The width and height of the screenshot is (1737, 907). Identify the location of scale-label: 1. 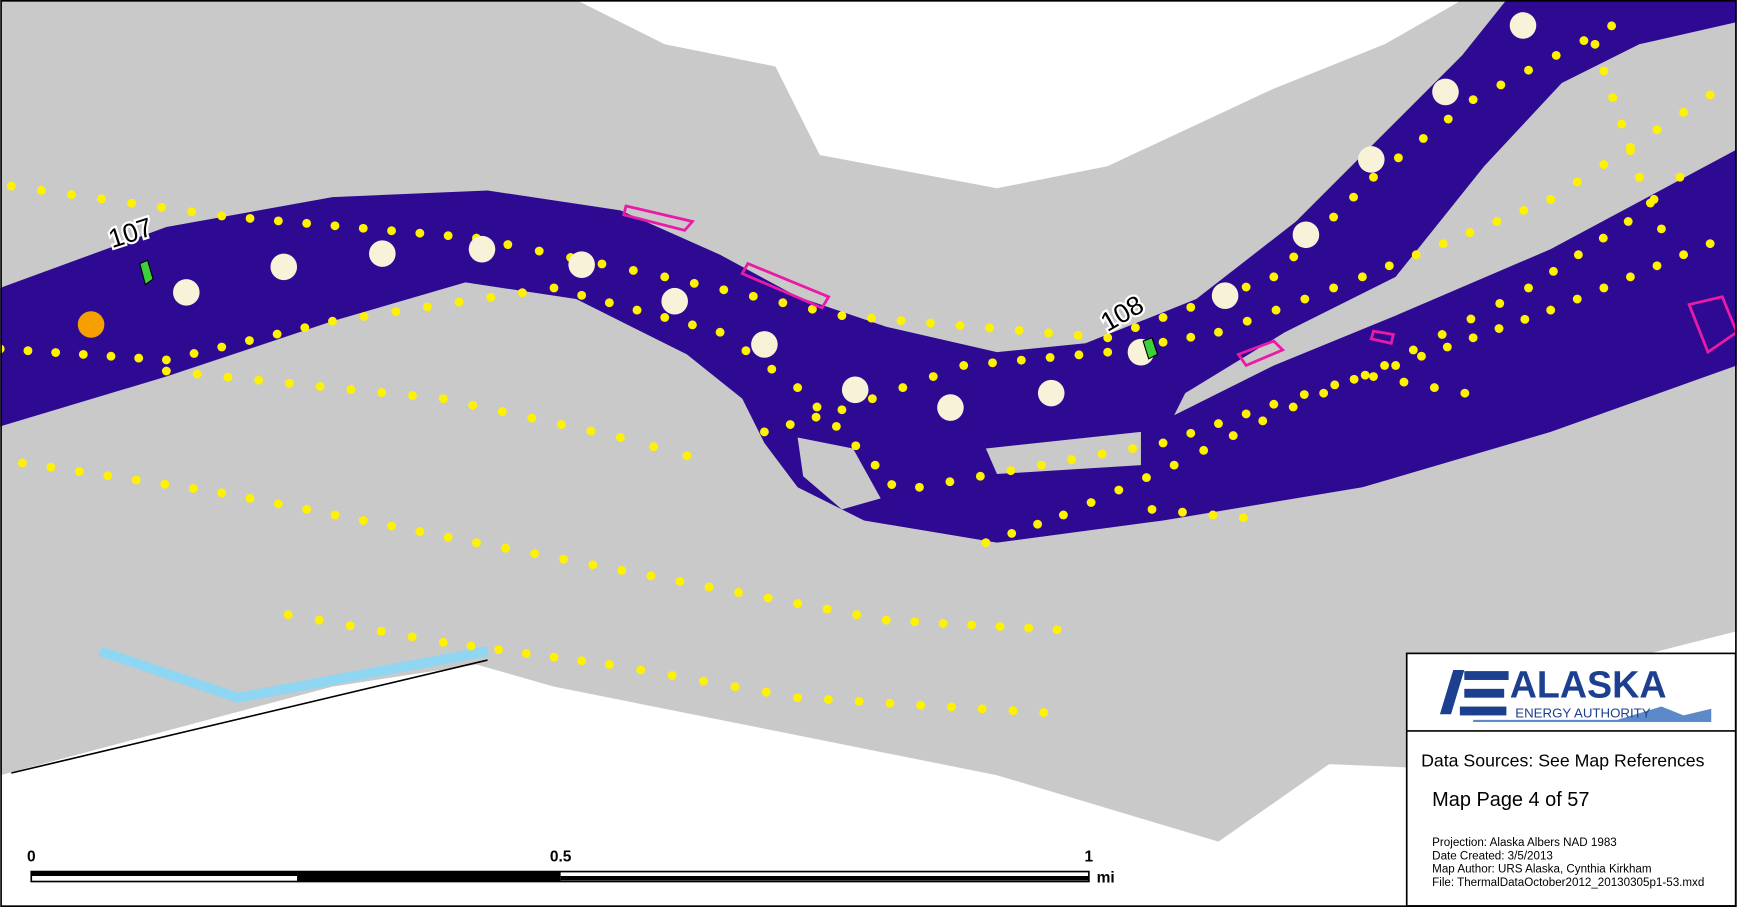
(1089, 857).